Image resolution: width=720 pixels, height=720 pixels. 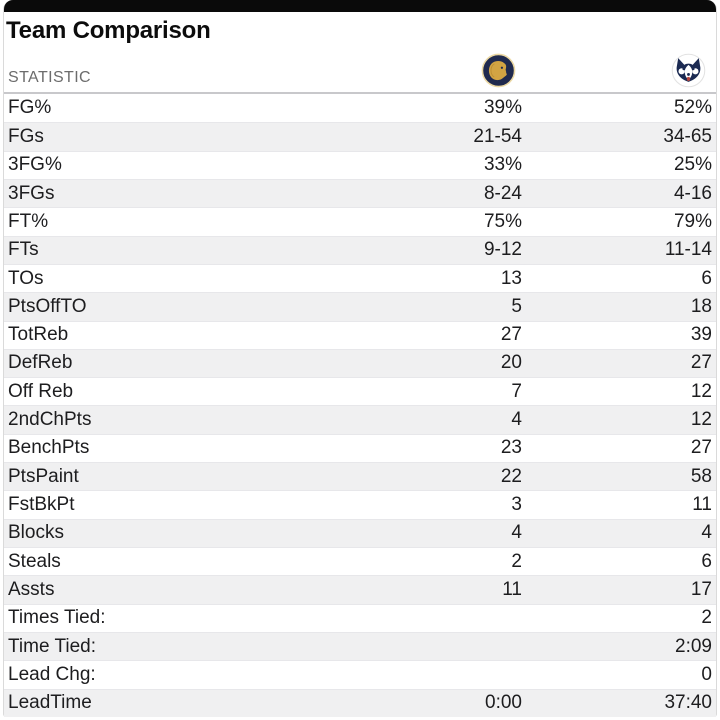 I want to click on team1-value: 33%, so click(x=502, y=165).